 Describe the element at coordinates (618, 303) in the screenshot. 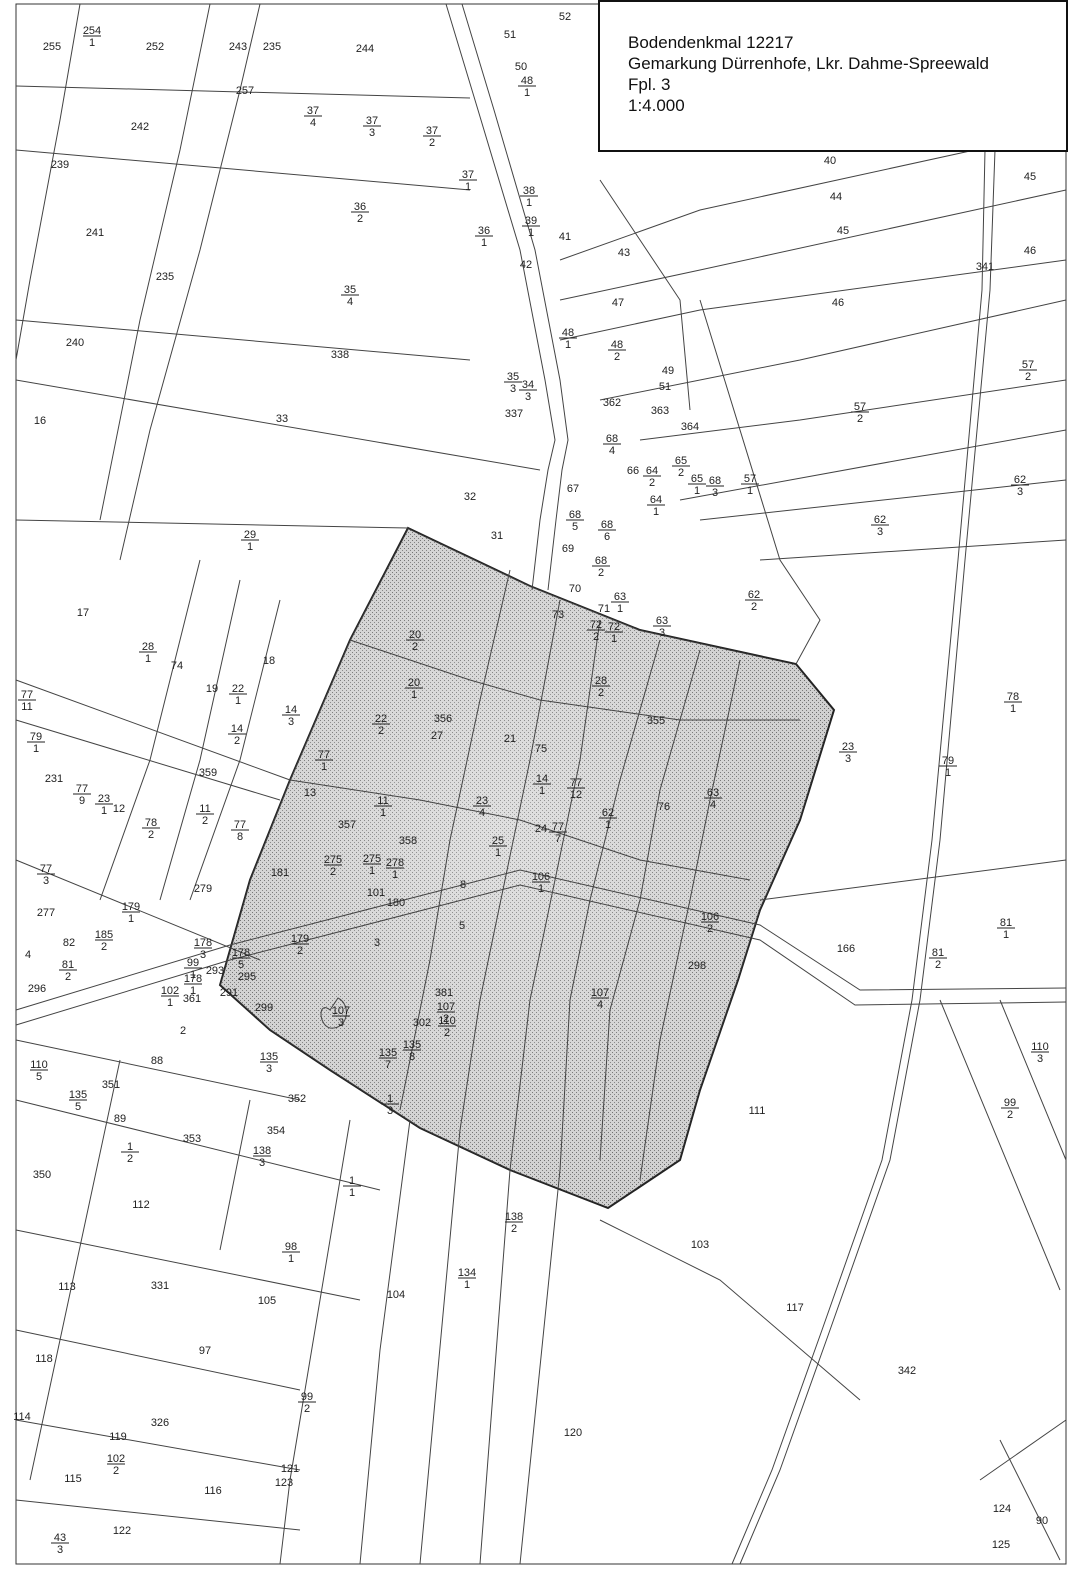

I see `parcel-label: 47` at that location.